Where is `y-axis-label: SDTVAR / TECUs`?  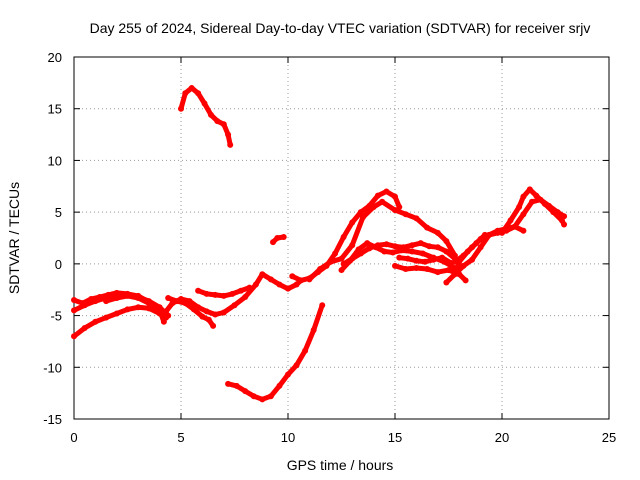
y-axis-label: SDTVAR / TECUs is located at coordinates (14, 238).